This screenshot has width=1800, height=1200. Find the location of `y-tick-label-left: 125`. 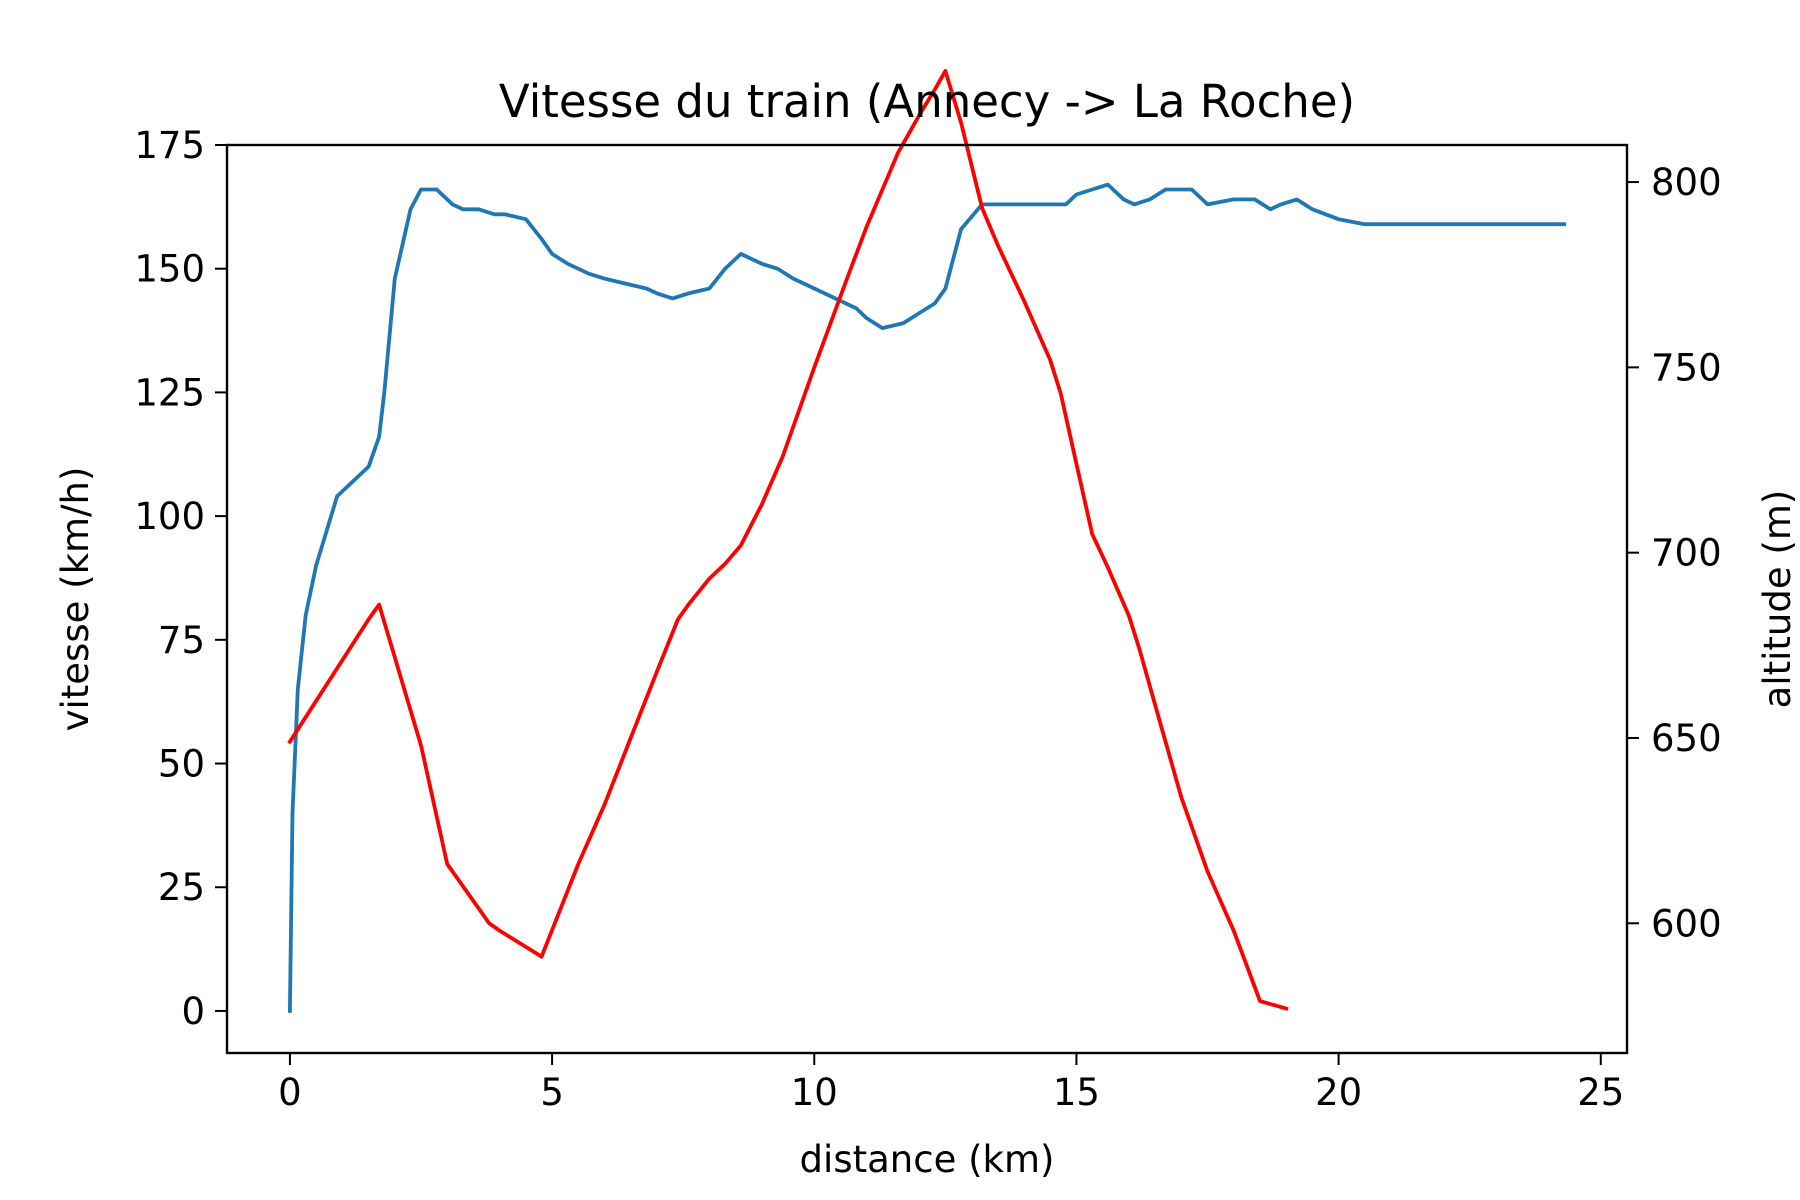

y-tick-label-left: 125 is located at coordinates (169, 392).